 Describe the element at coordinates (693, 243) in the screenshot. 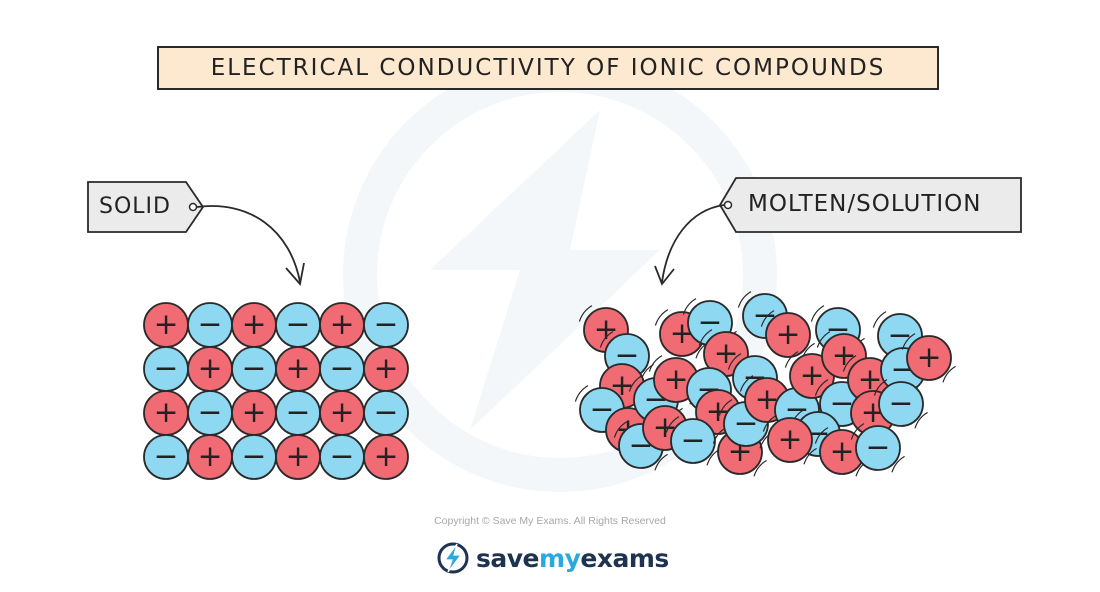

I see `molten-arrow` at that location.